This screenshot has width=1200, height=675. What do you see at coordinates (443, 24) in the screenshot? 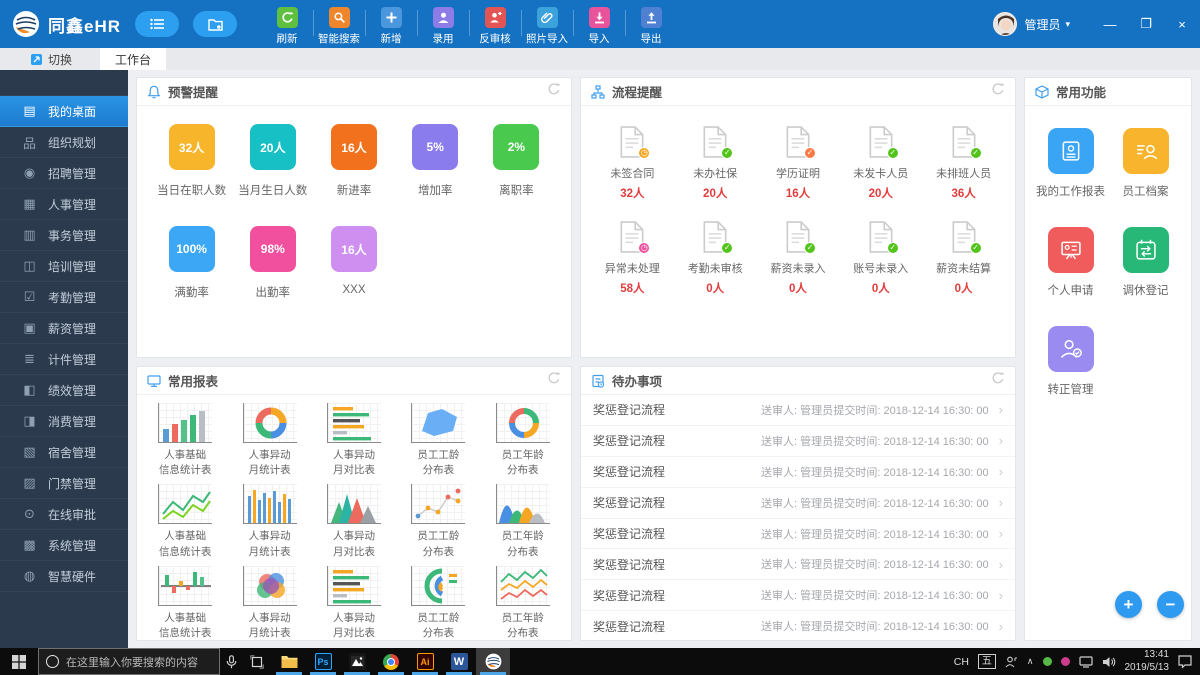
I see `toolbar-hire: 录用` at bounding box center [443, 24].